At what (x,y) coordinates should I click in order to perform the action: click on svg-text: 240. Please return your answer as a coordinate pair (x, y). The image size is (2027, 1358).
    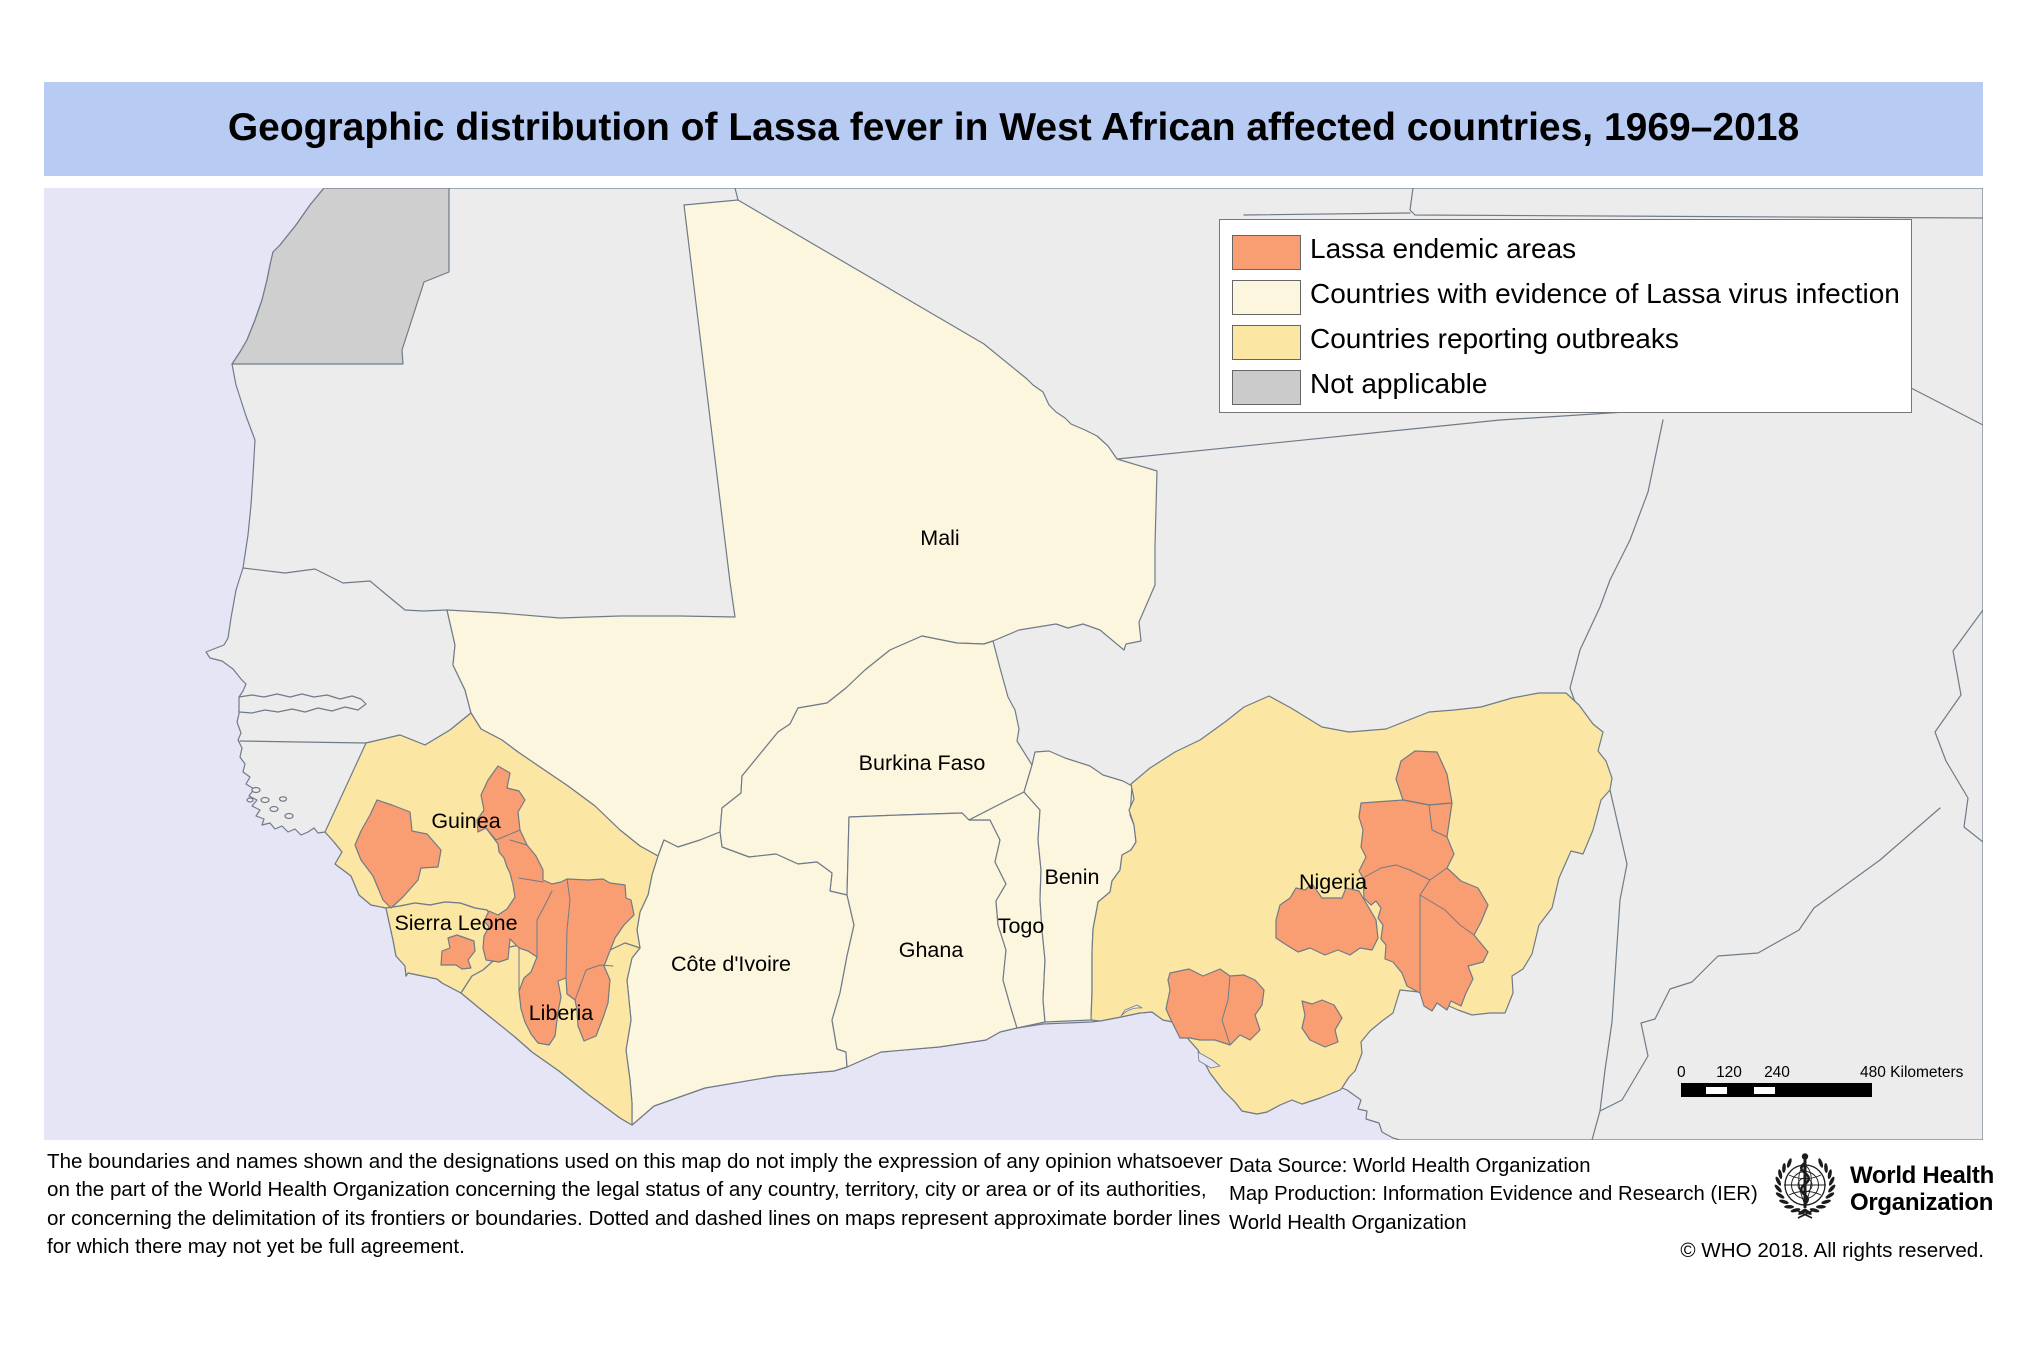
    Looking at the image, I should click on (1777, 1072).